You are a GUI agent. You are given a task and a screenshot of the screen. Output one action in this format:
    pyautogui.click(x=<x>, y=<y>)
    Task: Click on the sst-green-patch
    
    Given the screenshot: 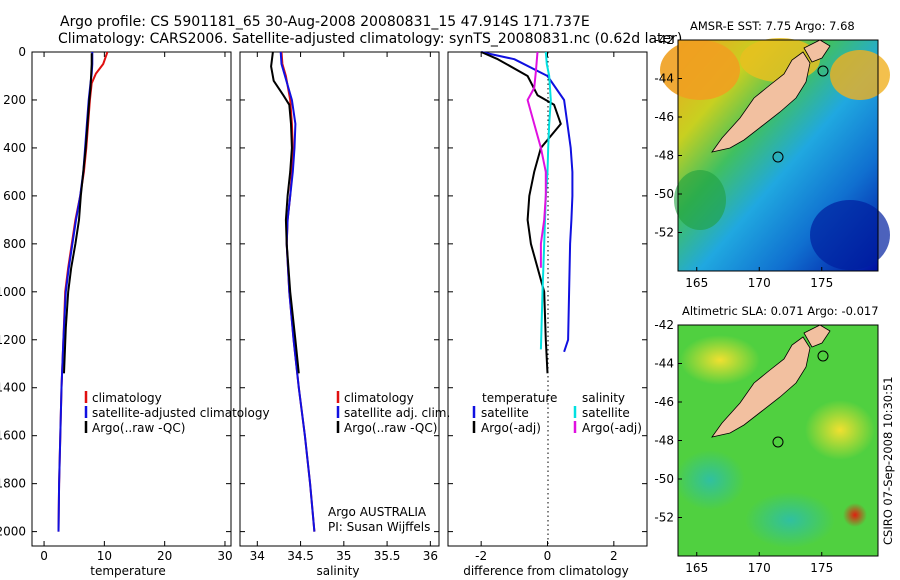 What is the action you would take?
    pyautogui.click(x=700, y=200)
    